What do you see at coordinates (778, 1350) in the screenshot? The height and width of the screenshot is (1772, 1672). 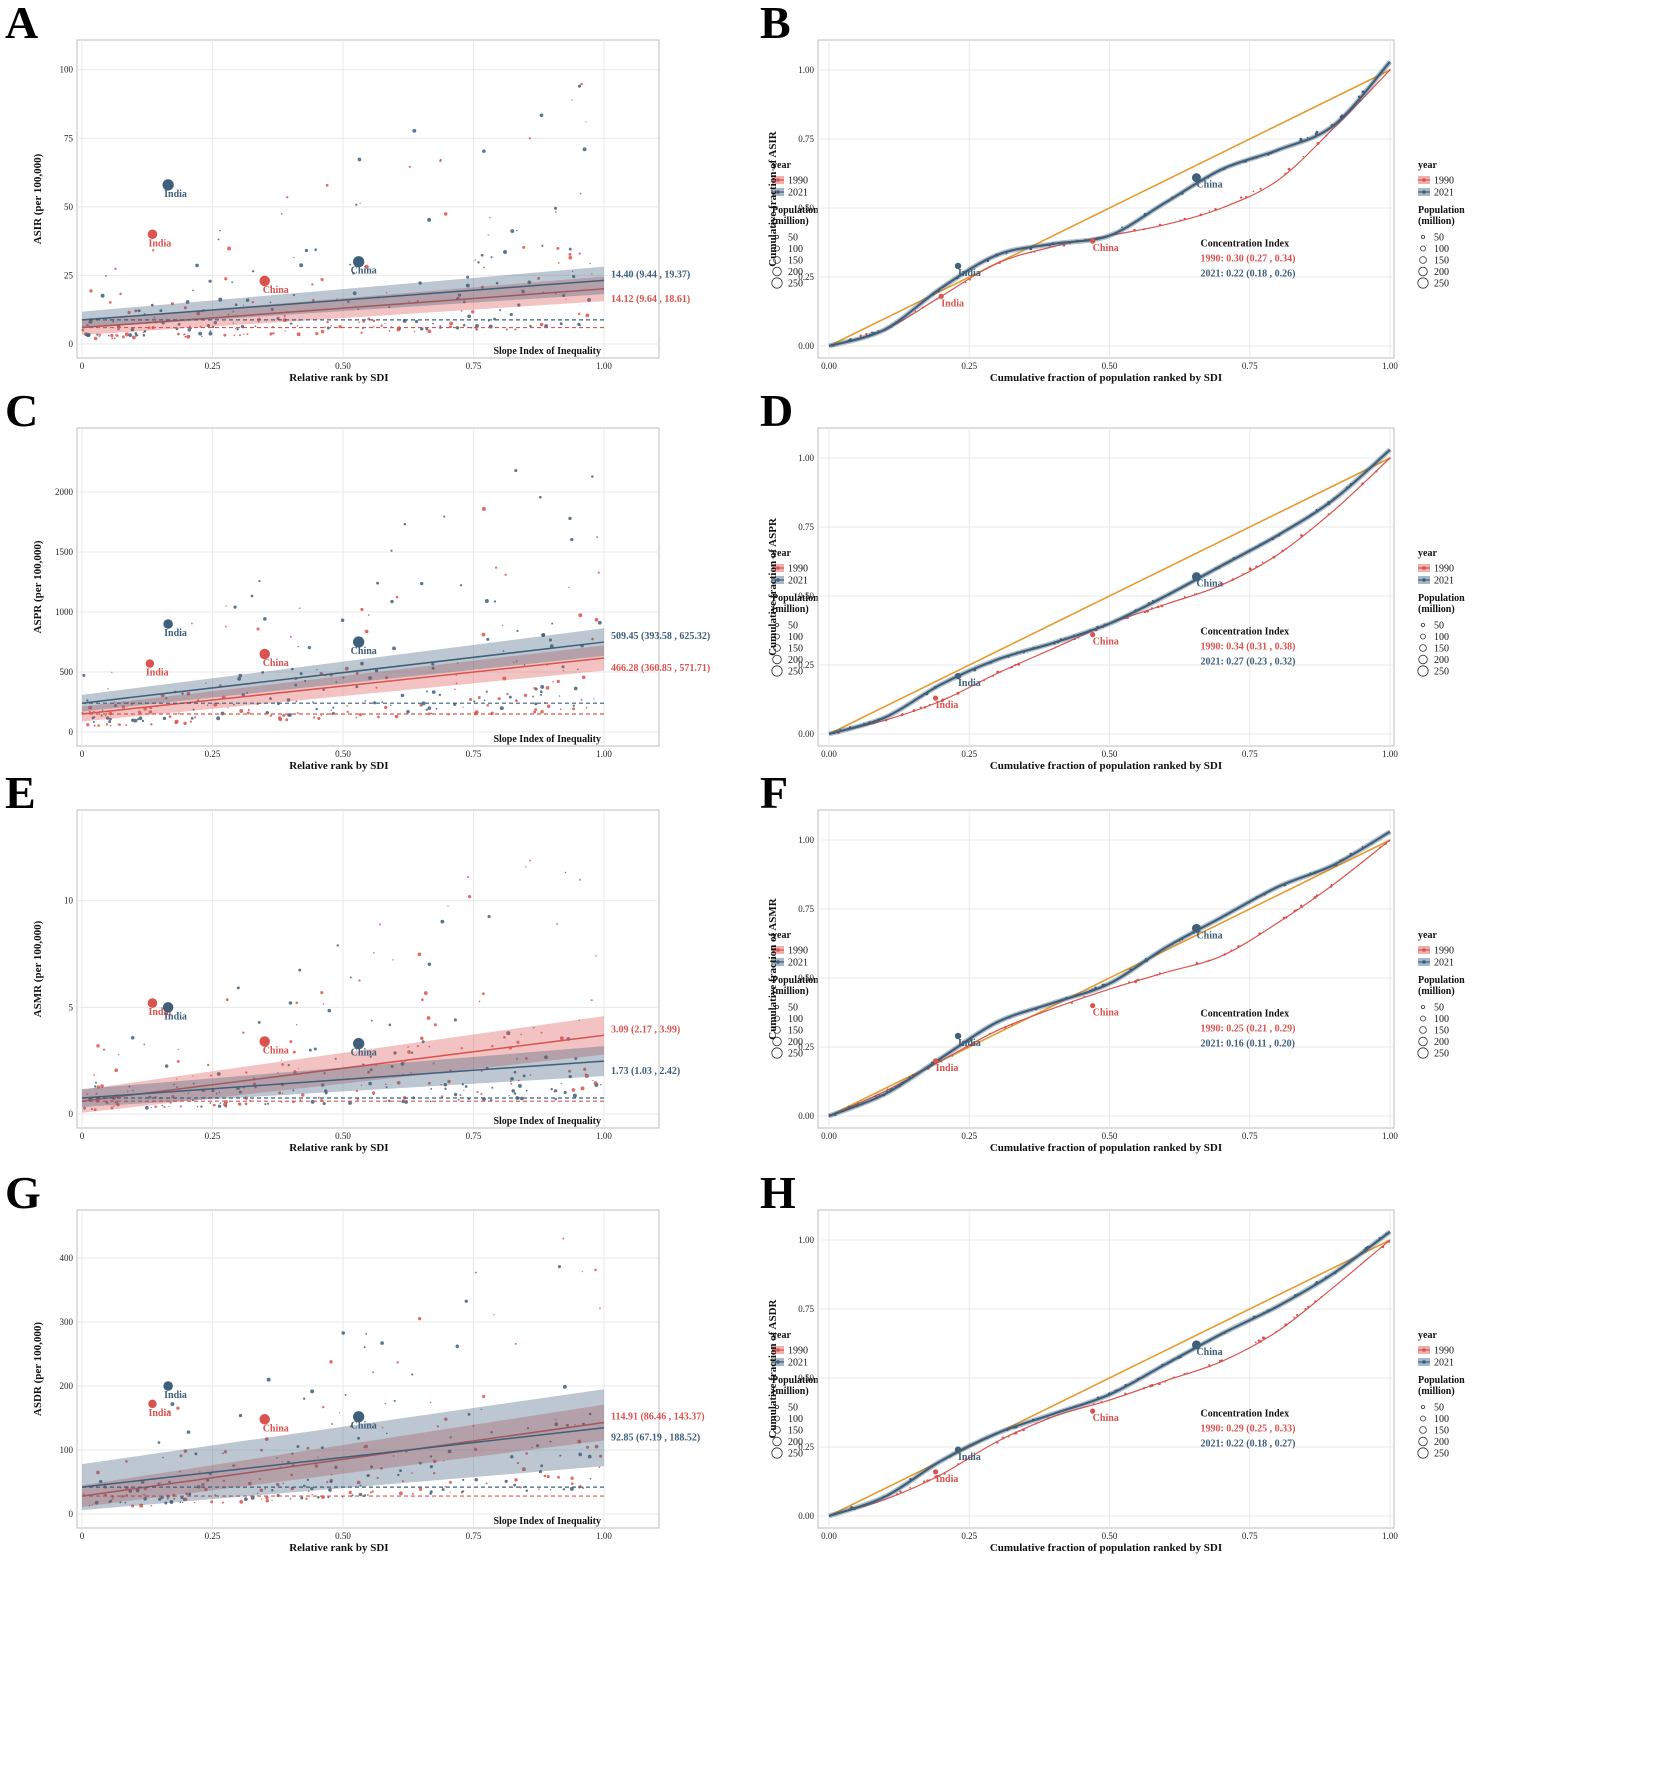 I see `legend-key-1990-dot` at bounding box center [778, 1350].